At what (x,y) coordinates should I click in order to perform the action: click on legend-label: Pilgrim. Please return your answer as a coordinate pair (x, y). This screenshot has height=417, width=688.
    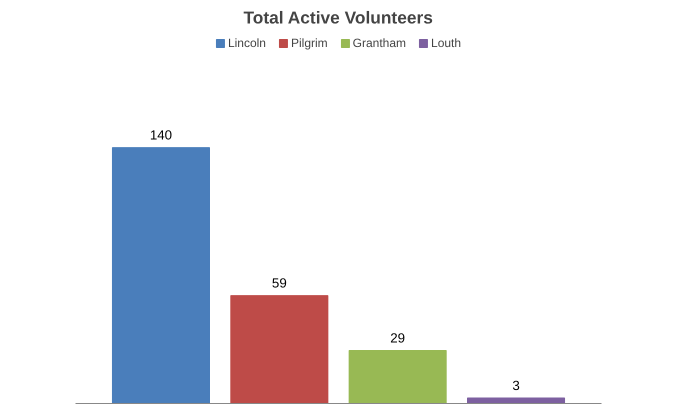
    Looking at the image, I should click on (309, 43).